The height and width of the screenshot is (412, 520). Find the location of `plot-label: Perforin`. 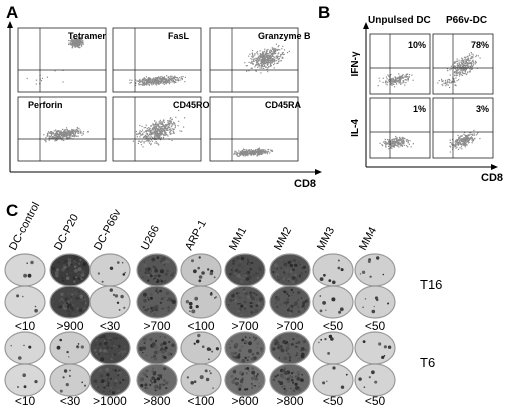

plot-label: Perforin is located at coordinates (45, 105).